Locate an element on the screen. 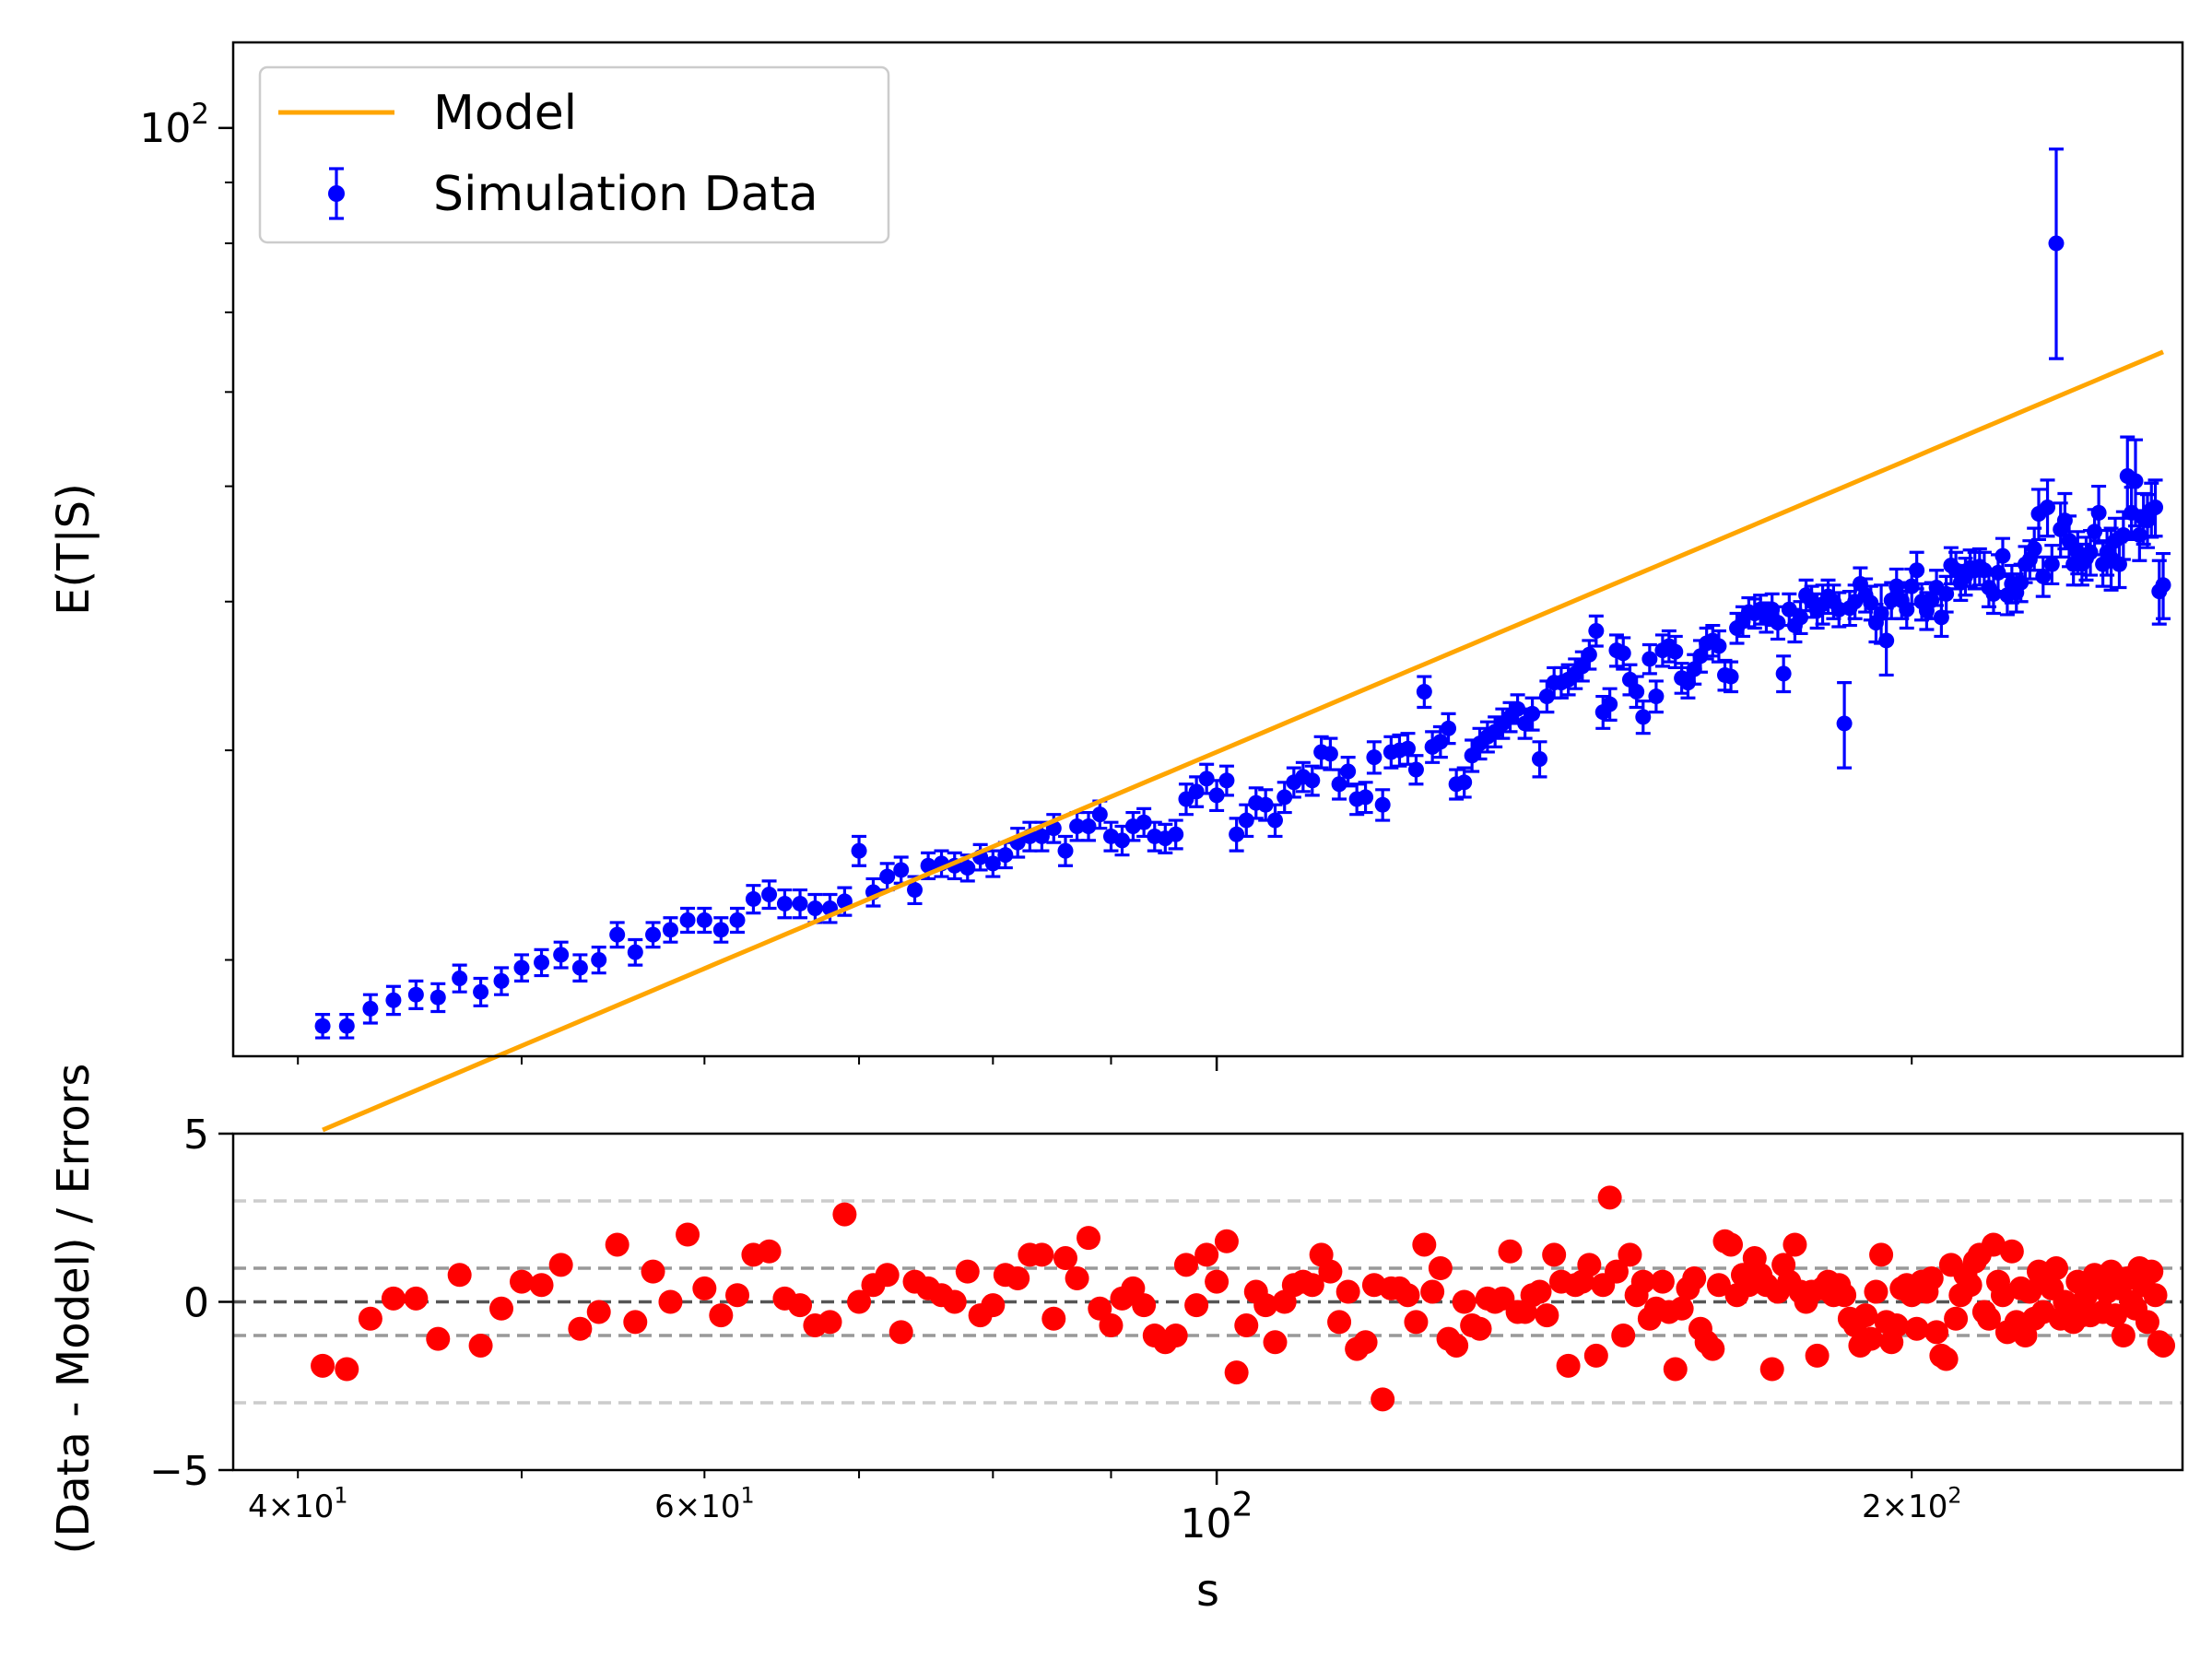  legend-data-marker is located at coordinates (336, 193).